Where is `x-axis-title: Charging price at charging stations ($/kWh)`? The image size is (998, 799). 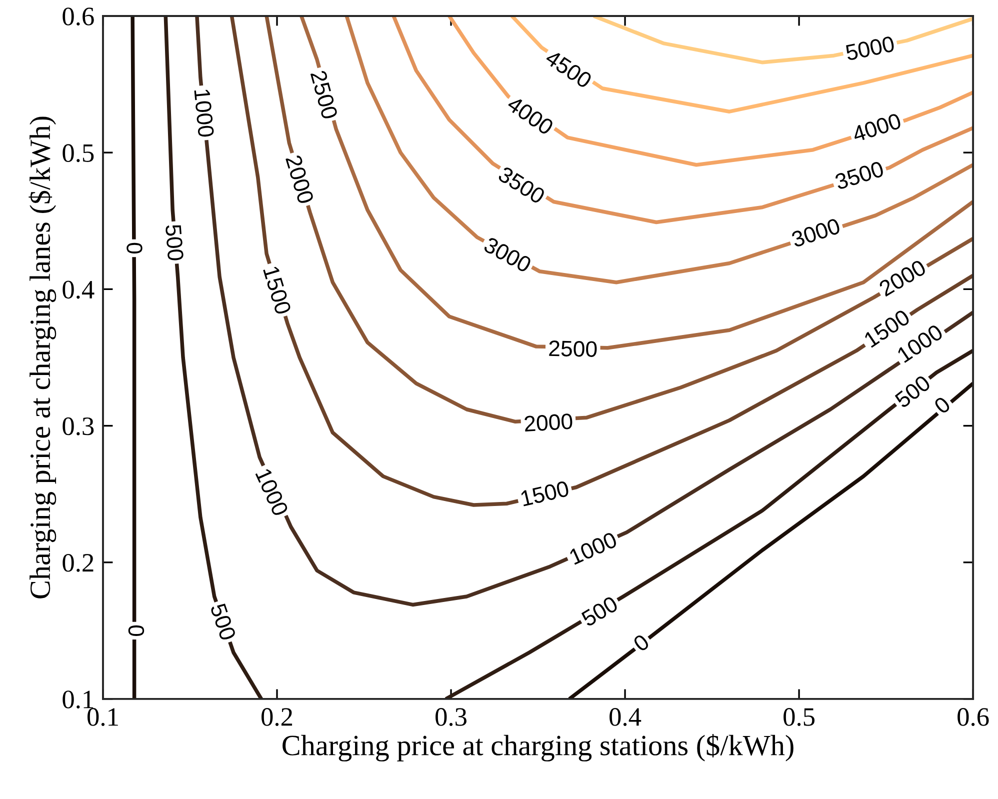 x-axis-title: Charging price at charging stations ($/kWh) is located at coordinates (538, 748).